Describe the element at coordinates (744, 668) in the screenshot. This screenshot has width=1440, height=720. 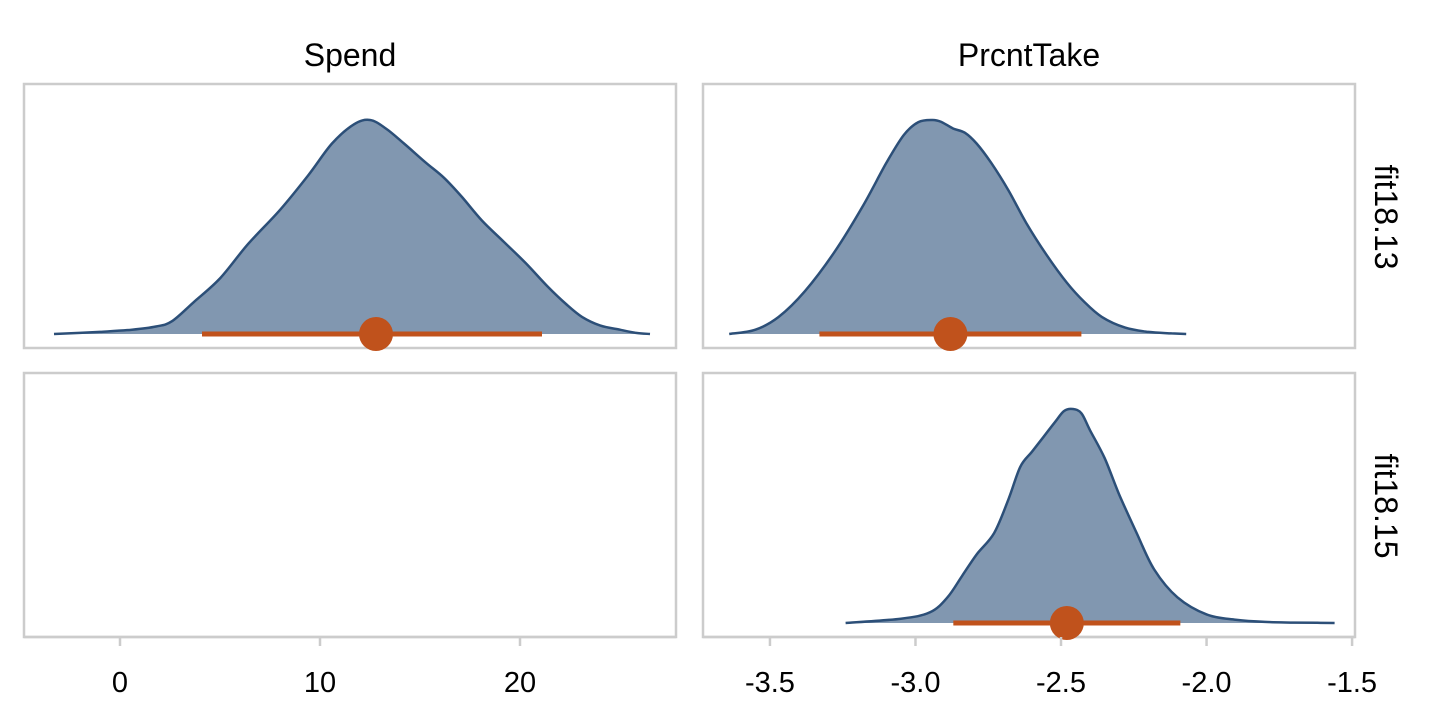
I see `tick-layer: 0 10 20 -3.5 -3.0 -2.5 -2.0 -1.5` at that location.